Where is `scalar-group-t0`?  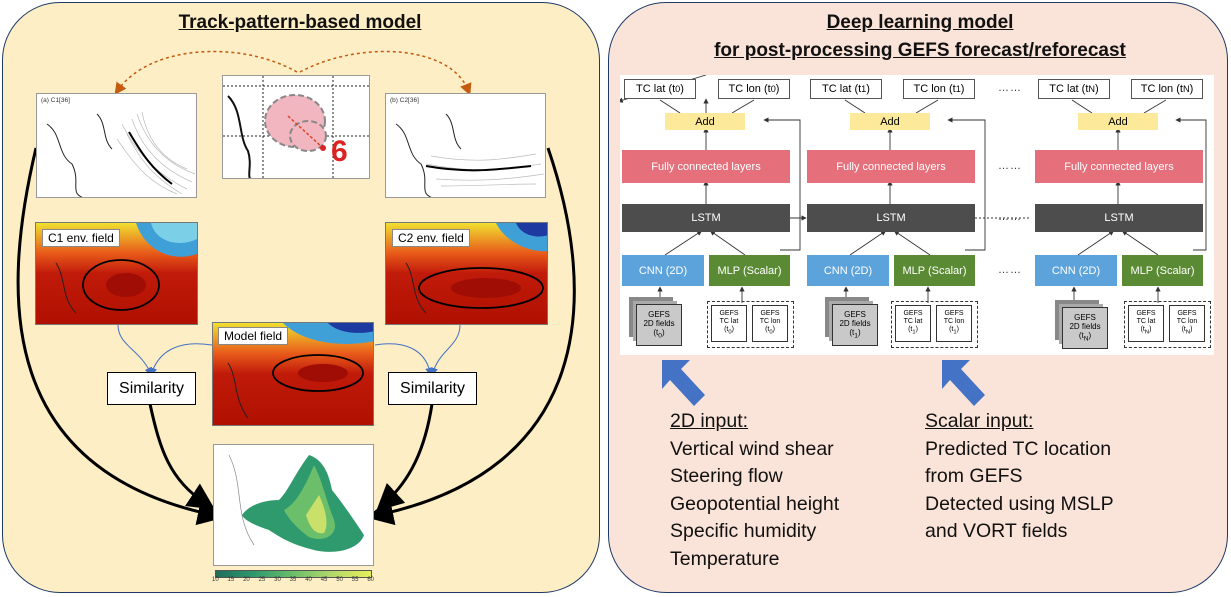 scalar-group-t0 is located at coordinates (750, 324).